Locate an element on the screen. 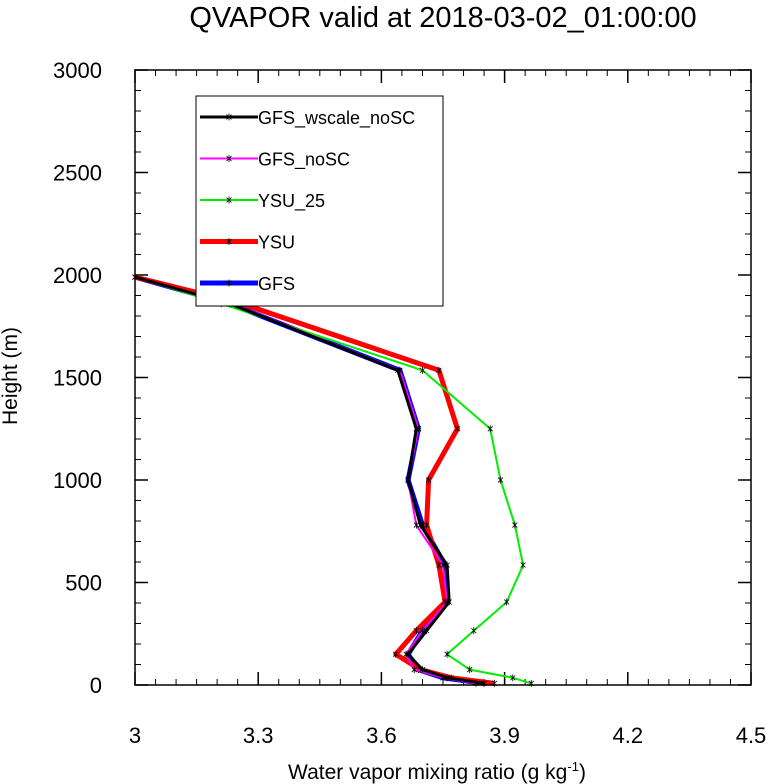 The height and width of the screenshot is (784, 769). x-tick-label: 4.5 is located at coordinates (751, 735).